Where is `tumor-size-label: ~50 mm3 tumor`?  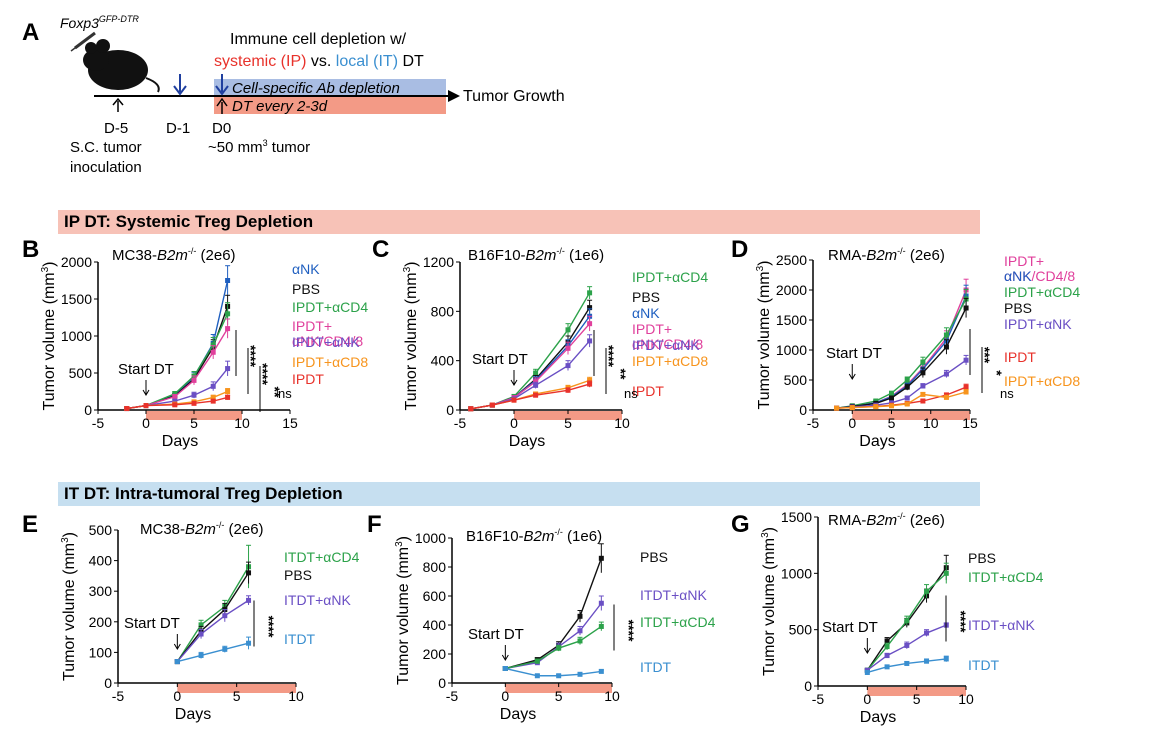 tumor-size-label: ~50 mm3 tumor is located at coordinates (259, 147).